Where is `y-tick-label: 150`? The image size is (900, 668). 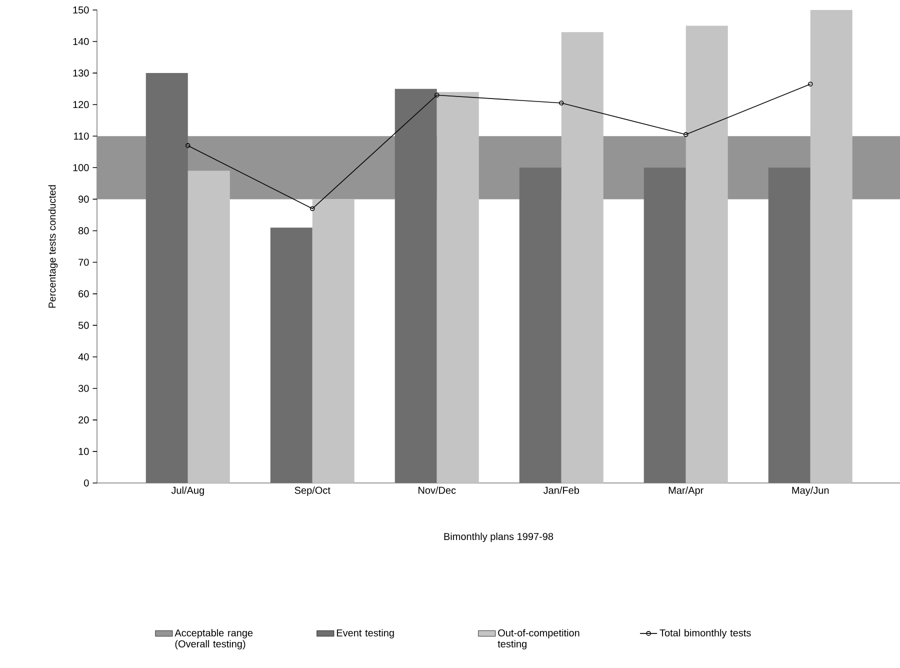 y-tick-label: 150 is located at coordinates (81, 10).